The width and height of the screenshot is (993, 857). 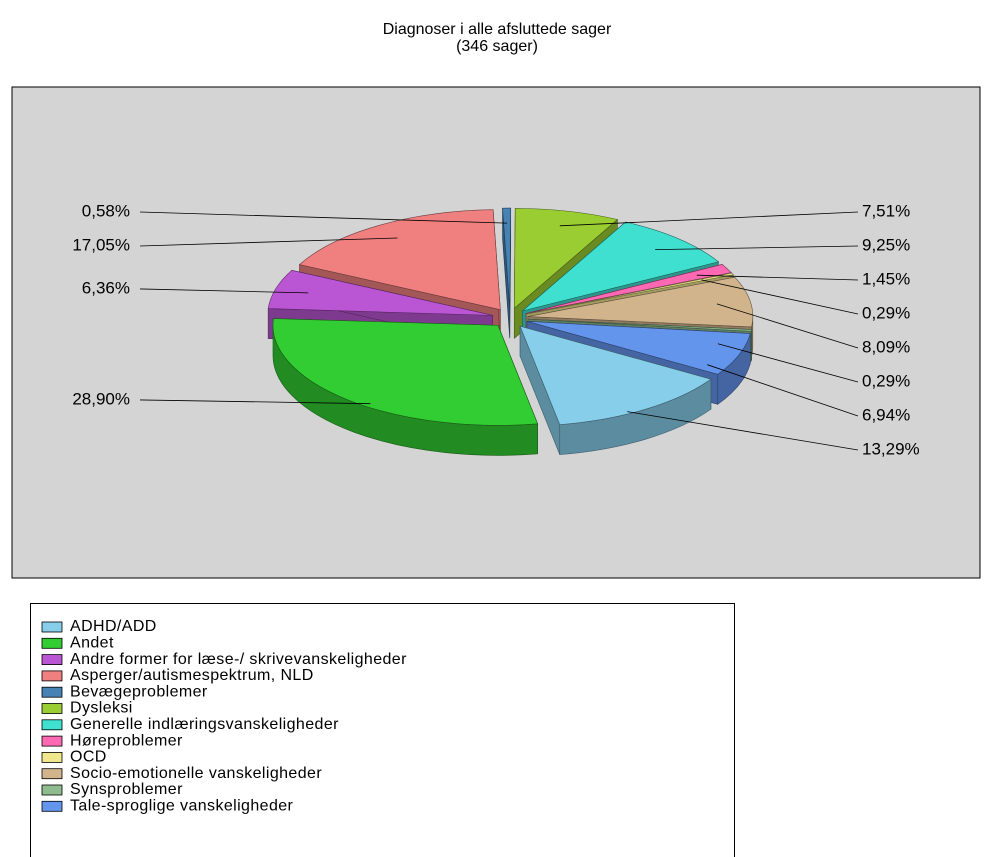 I want to click on legend-label: Socio-emotionelle vanskeligheder, so click(x=196, y=773).